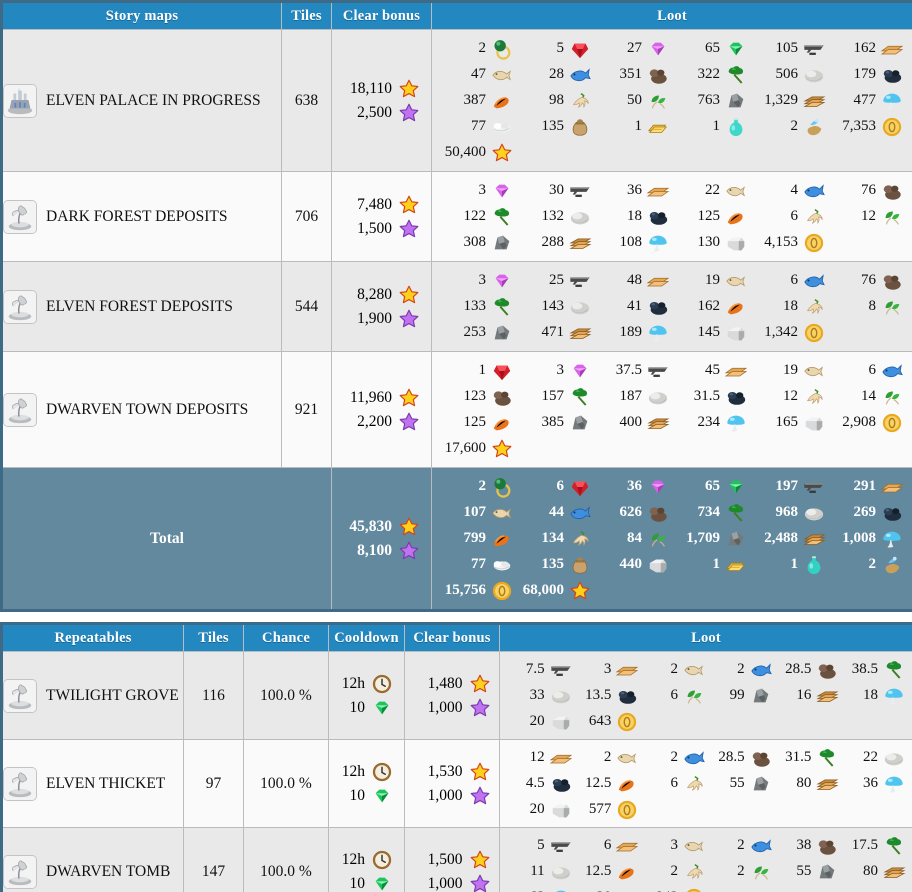 The image size is (912, 892). What do you see at coordinates (475, 538) in the screenshot?
I see `loot-item: 799` at bounding box center [475, 538].